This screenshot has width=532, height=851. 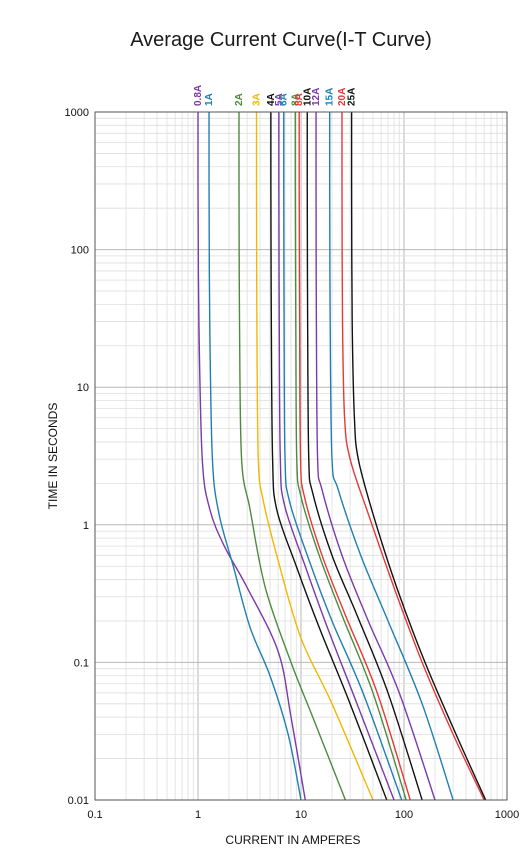 I want to click on x-tick-label: 0.1, so click(x=94, y=815).